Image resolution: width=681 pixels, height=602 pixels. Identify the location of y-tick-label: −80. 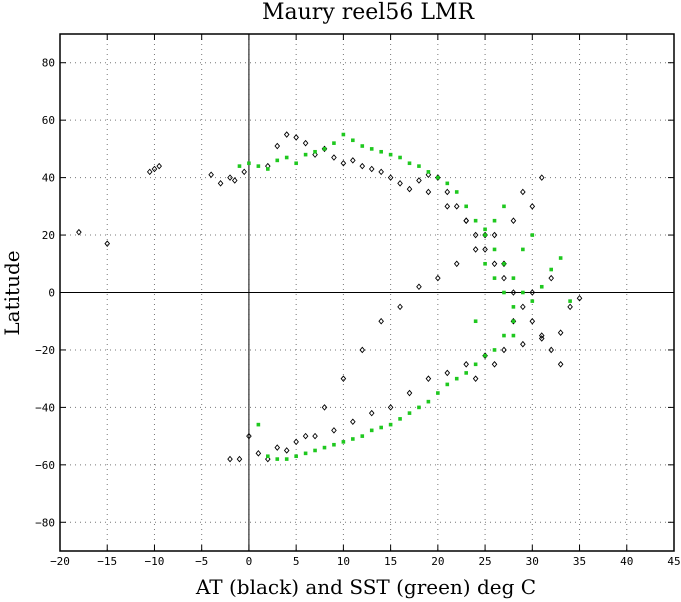
(45, 522).